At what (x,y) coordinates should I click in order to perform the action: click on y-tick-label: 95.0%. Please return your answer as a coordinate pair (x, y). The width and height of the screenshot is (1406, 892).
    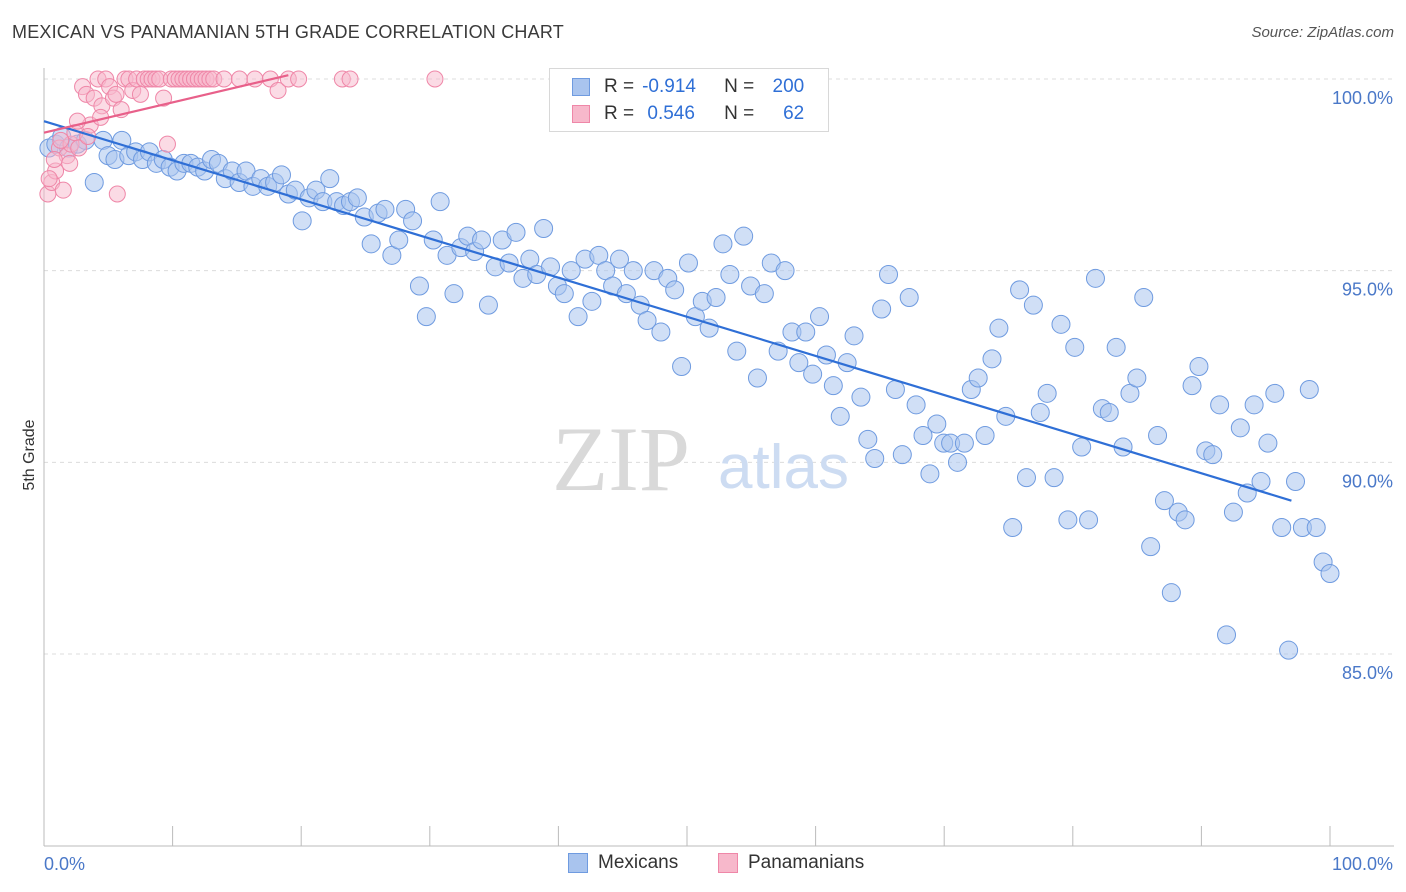
    Looking at the image, I should click on (1367, 290).